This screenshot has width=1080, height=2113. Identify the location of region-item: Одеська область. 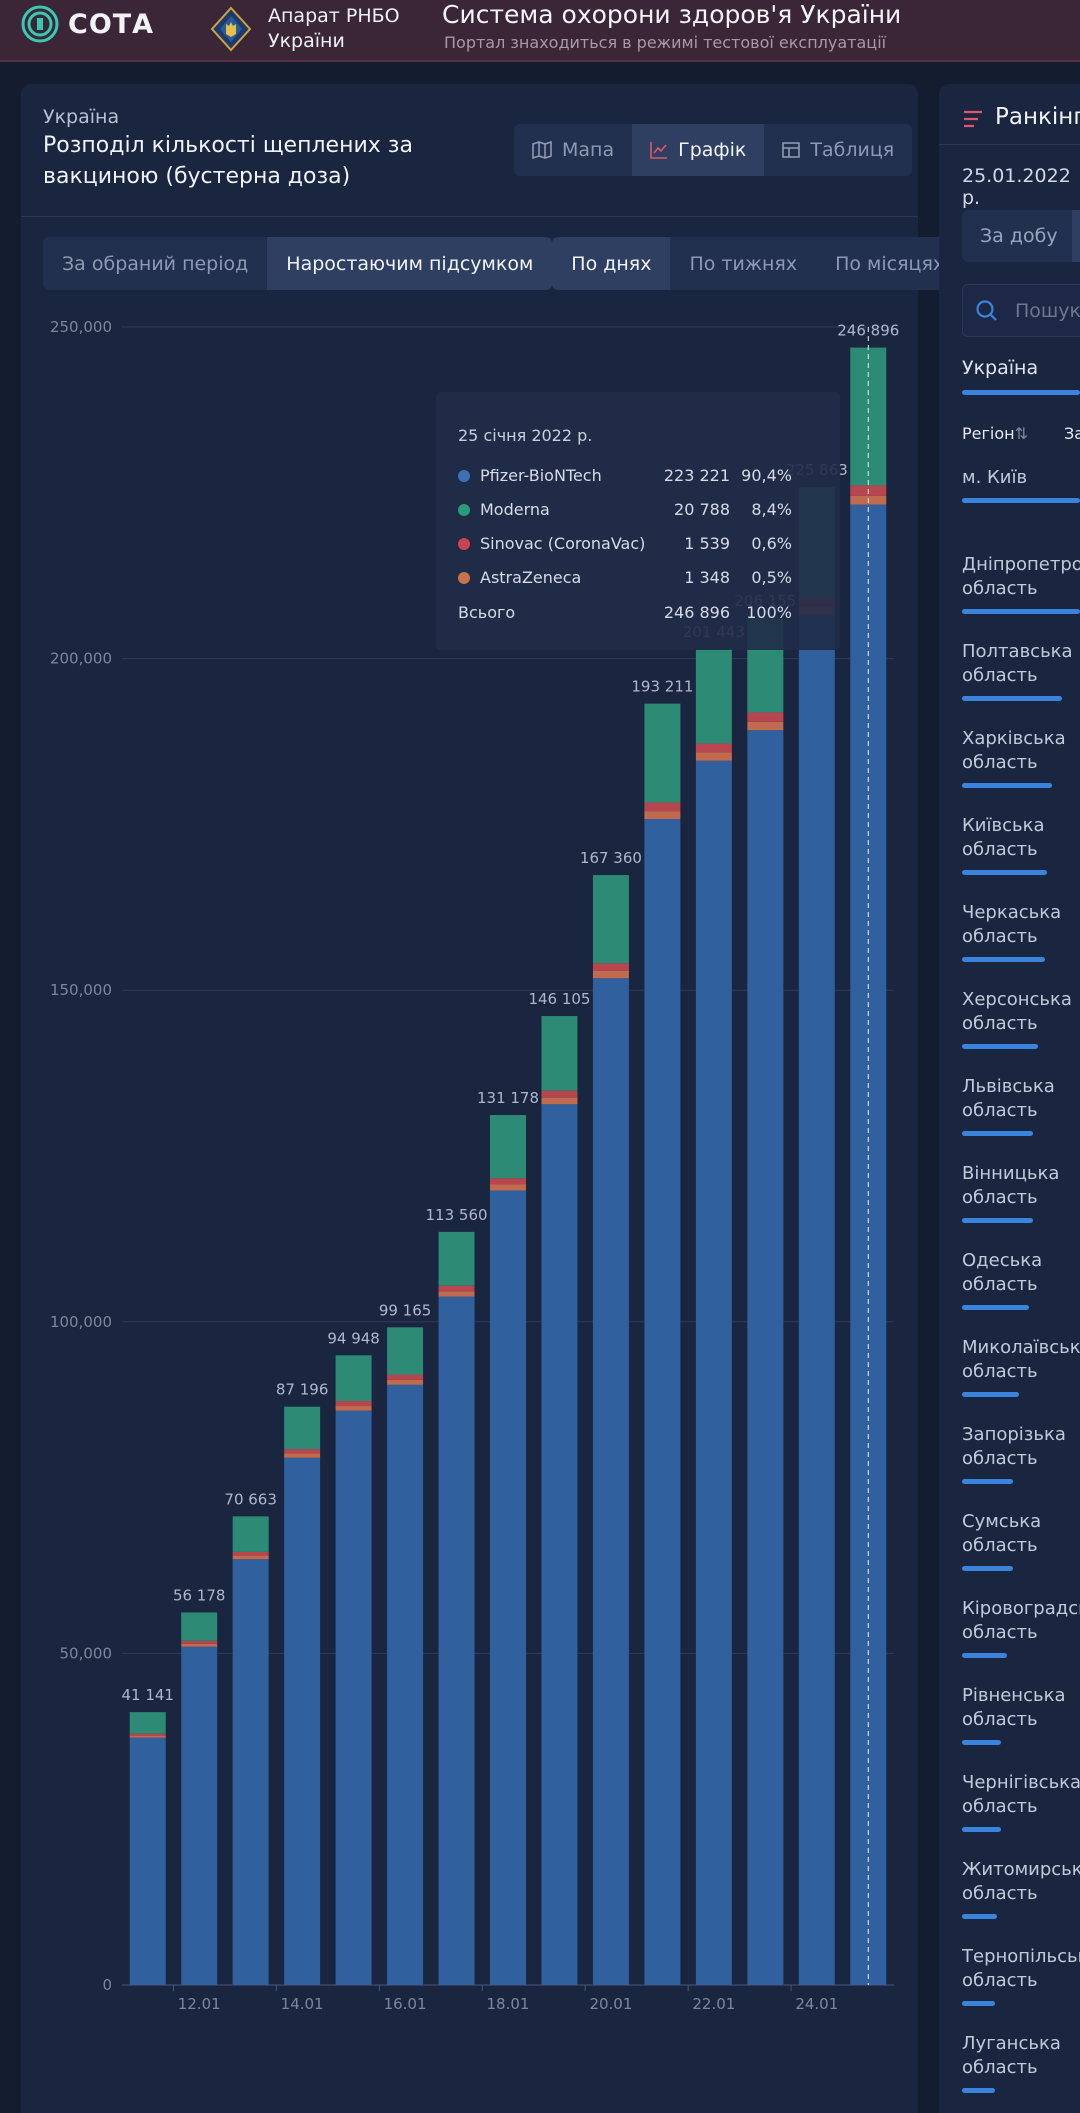
(1021, 1273).